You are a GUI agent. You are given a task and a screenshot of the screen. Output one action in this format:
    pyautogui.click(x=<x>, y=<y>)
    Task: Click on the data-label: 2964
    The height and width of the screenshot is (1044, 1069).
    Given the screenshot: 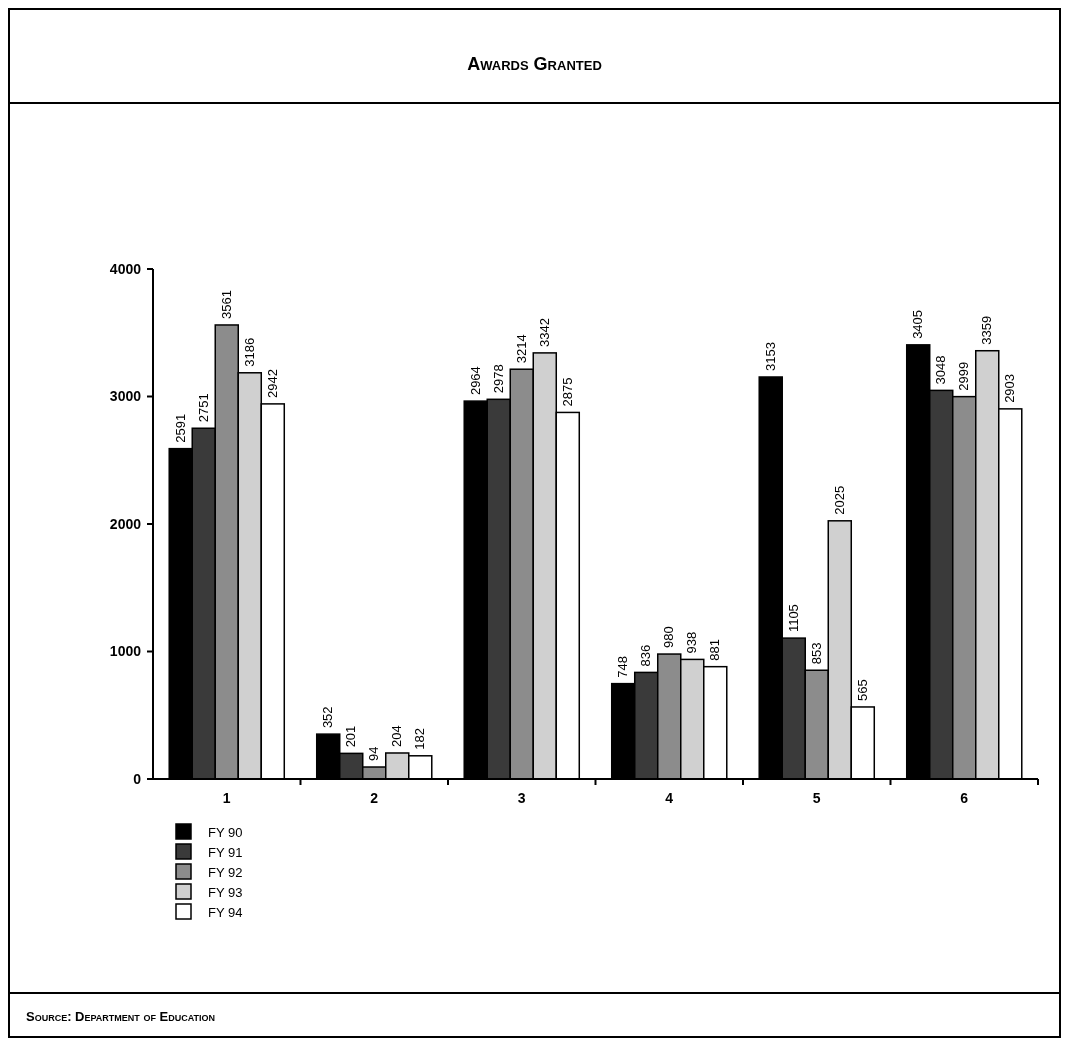 What is the action you would take?
    pyautogui.click(x=475, y=381)
    